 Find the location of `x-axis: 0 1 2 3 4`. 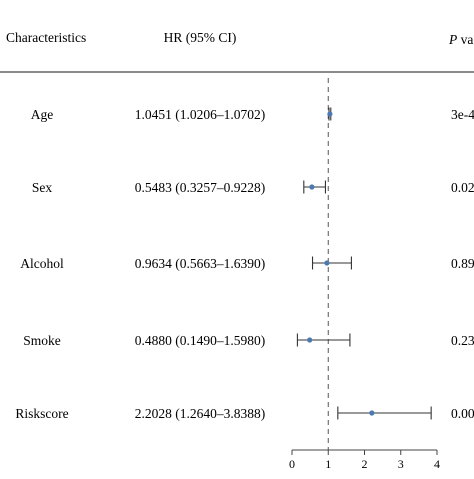

x-axis: 0 1 2 3 4 is located at coordinates (364, 460).